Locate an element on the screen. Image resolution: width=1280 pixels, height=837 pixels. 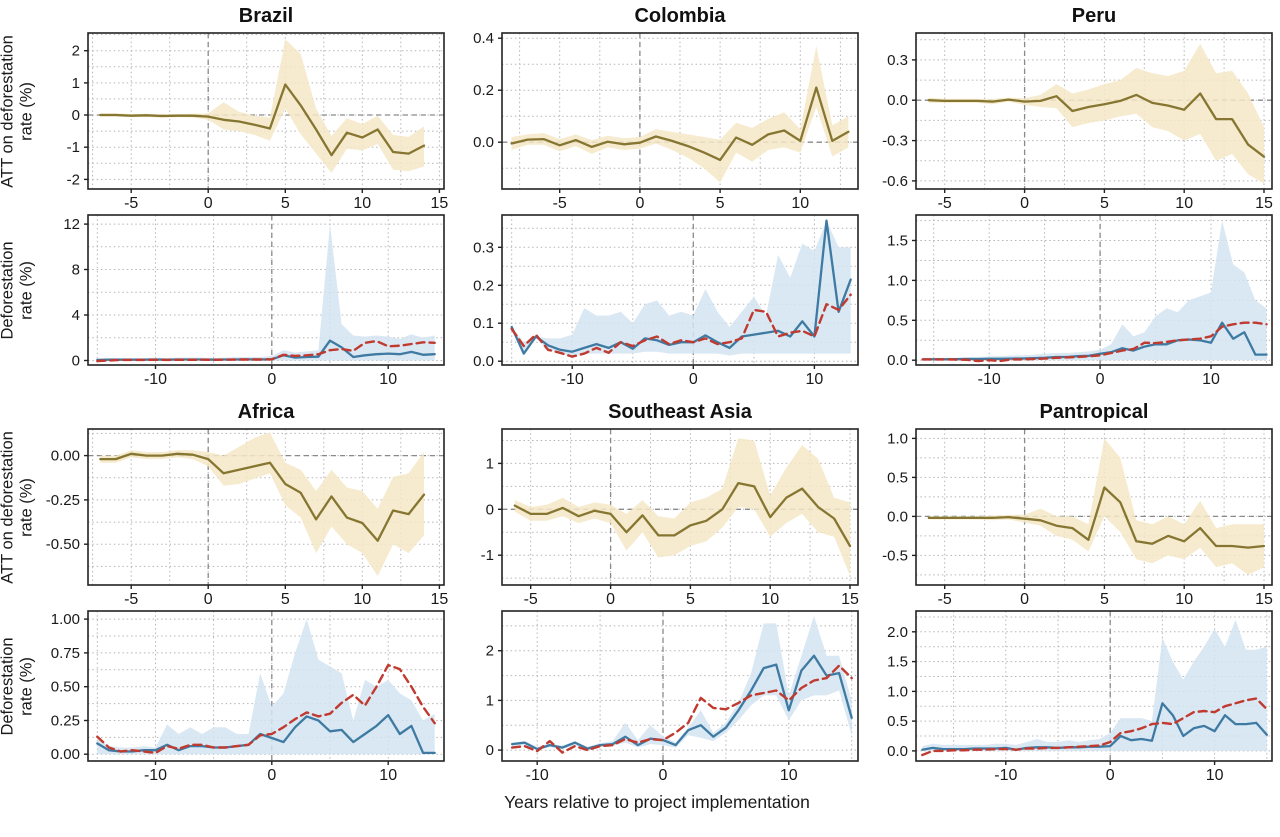
y-axis-label-deforestation-row2: Deforestation rate (%) is located at coordinates (18, 686).